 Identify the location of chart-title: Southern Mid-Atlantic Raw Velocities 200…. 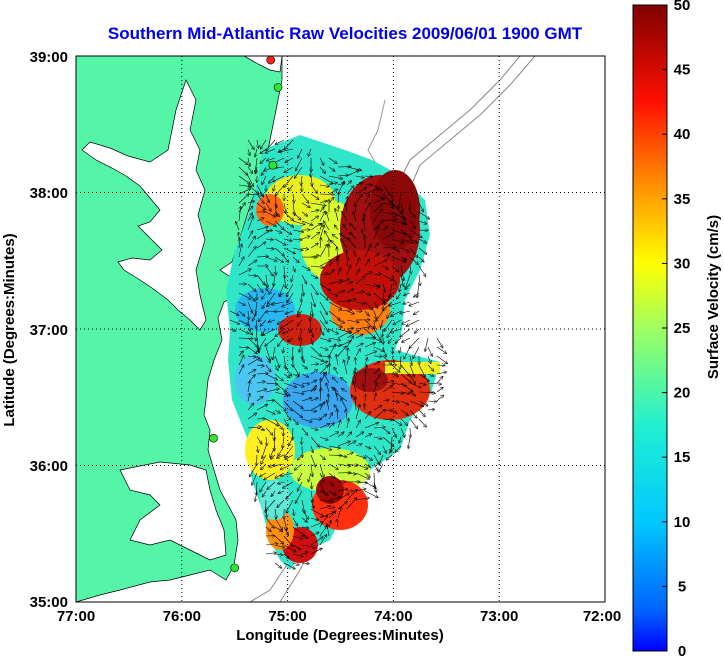
(345, 33).